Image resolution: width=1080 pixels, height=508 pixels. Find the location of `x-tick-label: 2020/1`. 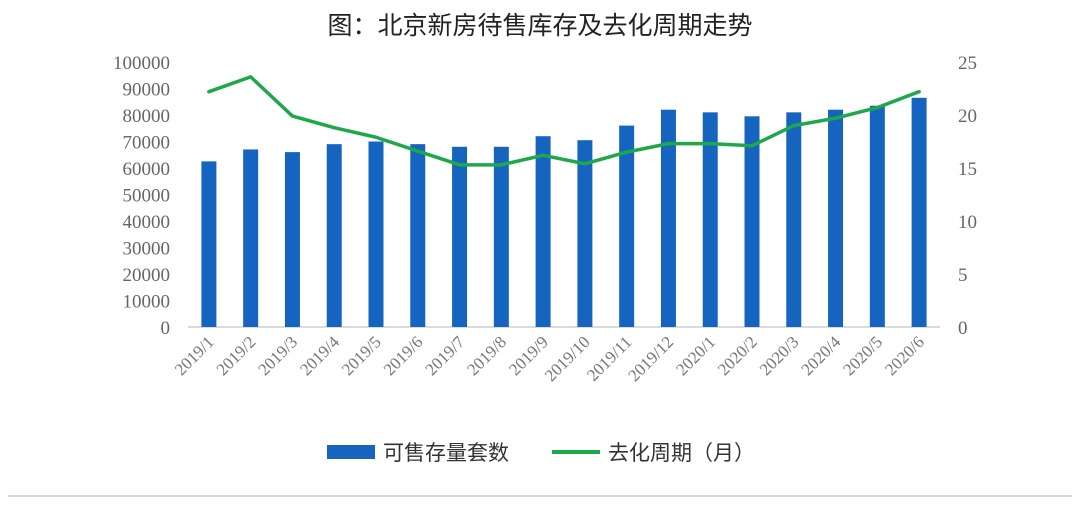

x-tick-label: 2020/1 is located at coordinates (695, 355).